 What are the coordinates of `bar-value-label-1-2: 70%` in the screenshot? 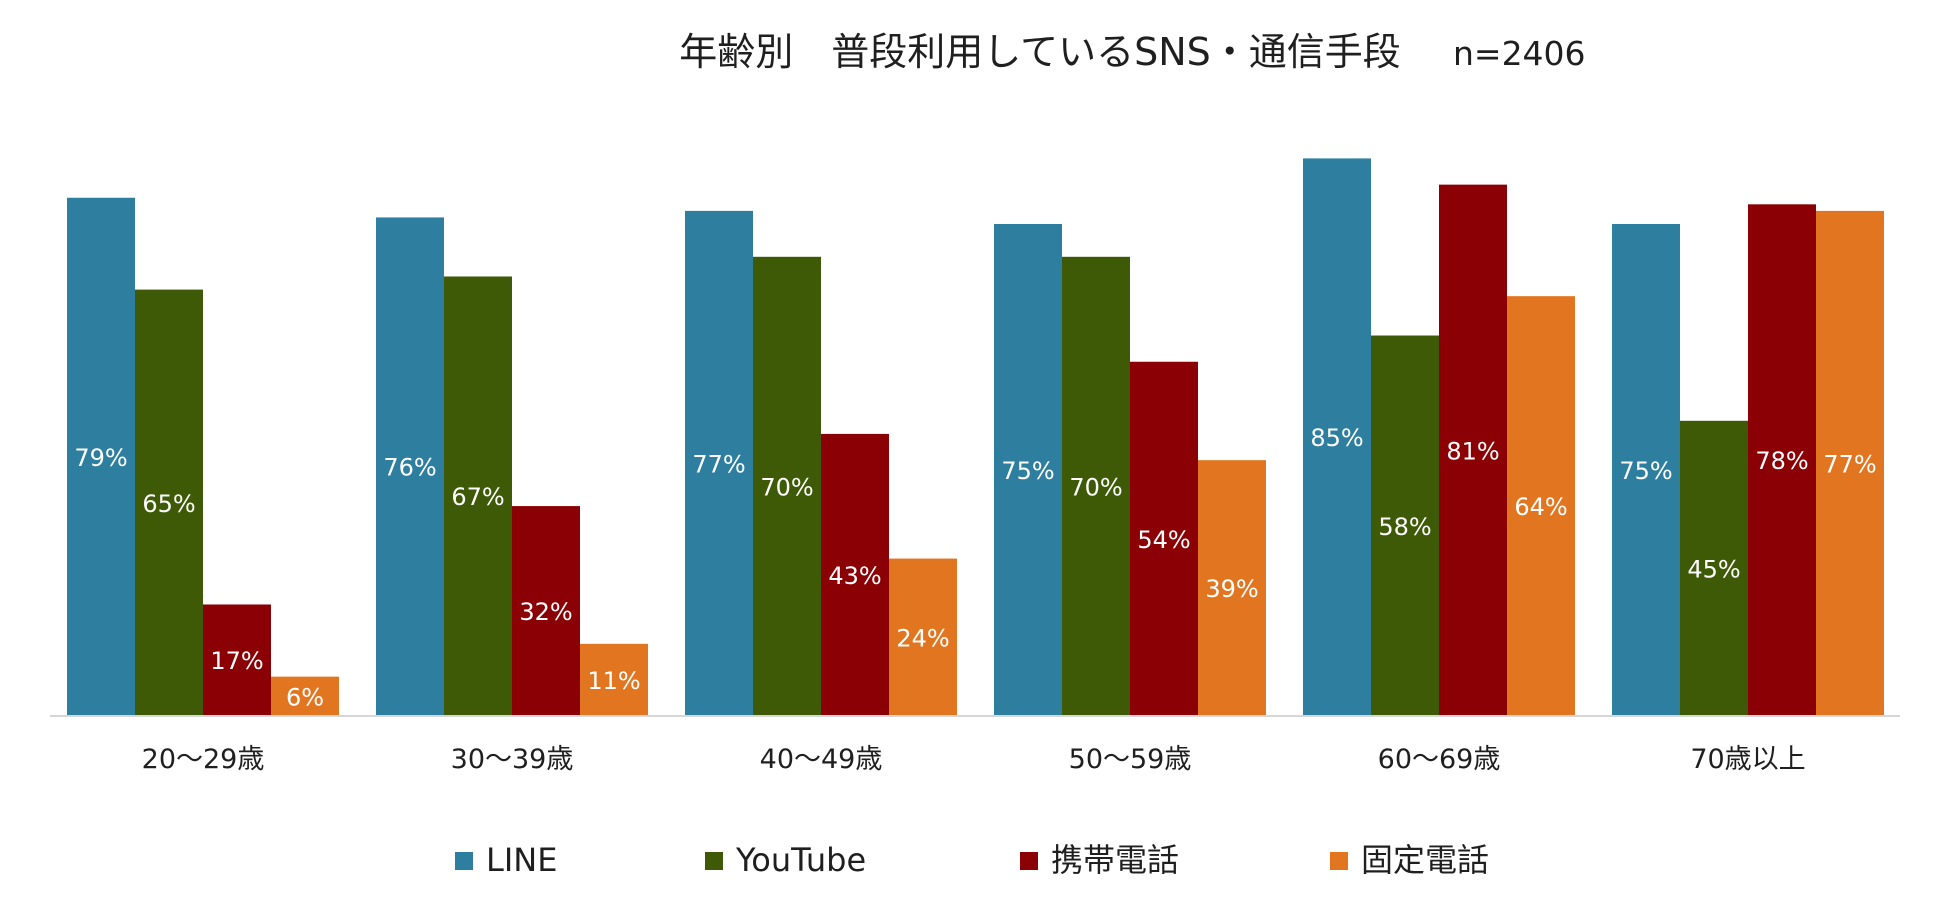 It's located at (786, 487).